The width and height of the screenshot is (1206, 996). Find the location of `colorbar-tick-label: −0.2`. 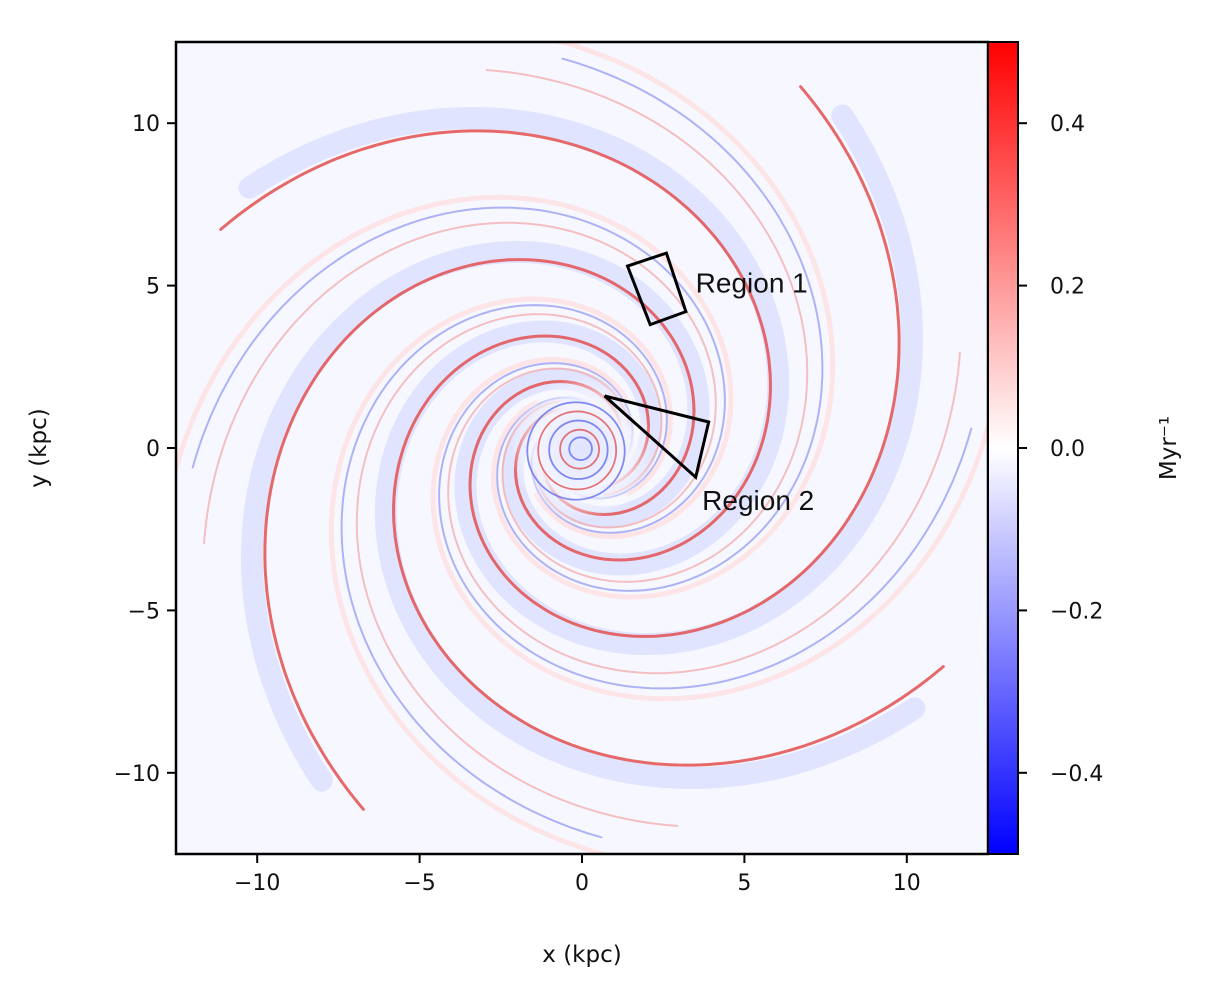

colorbar-tick-label: −0.2 is located at coordinates (1076, 611).